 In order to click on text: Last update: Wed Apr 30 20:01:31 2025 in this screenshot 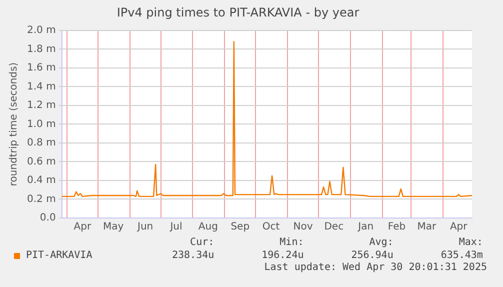, I will do `click(375, 267)`.